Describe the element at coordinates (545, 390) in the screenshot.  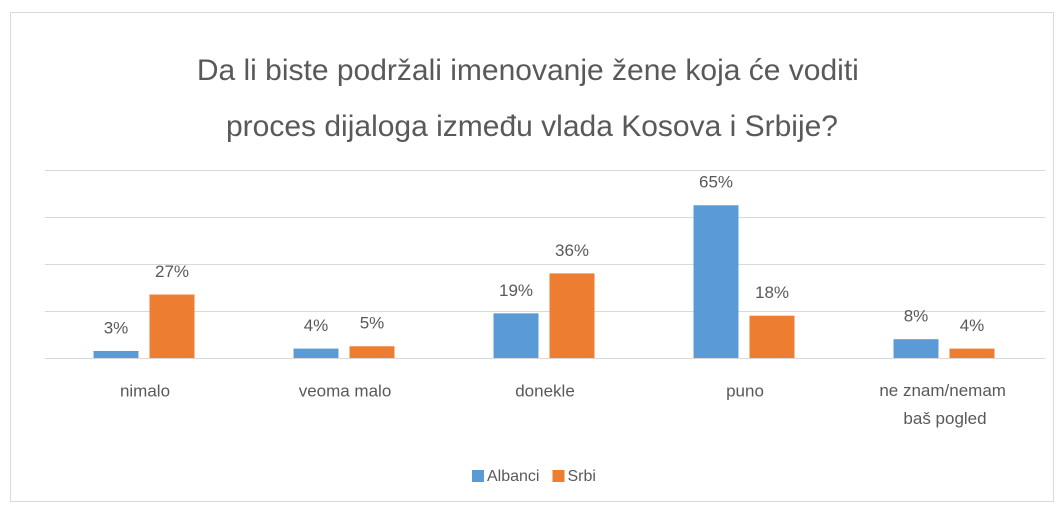
I see `x-tick-label: donekle` at that location.